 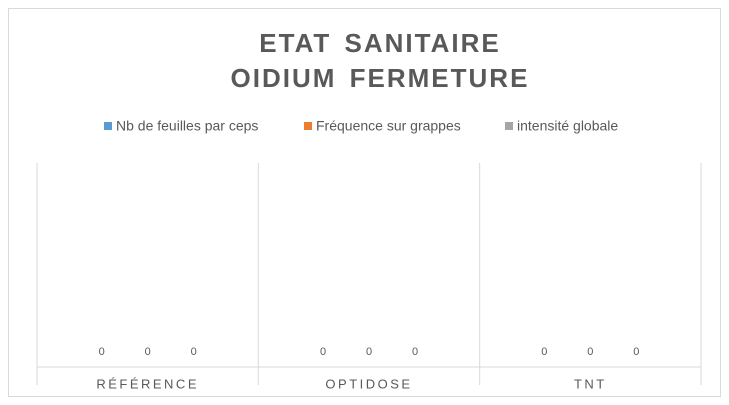 I want to click on x-tick-label: OPTIDOSE, so click(x=368, y=383).